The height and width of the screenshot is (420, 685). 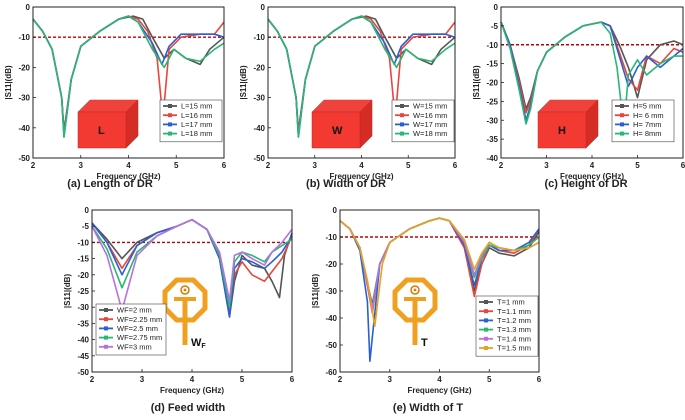 What do you see at coordinates (83, 356) in the screenshot?
I see `y-tick-label: -45` at bounding box center [83, 356].